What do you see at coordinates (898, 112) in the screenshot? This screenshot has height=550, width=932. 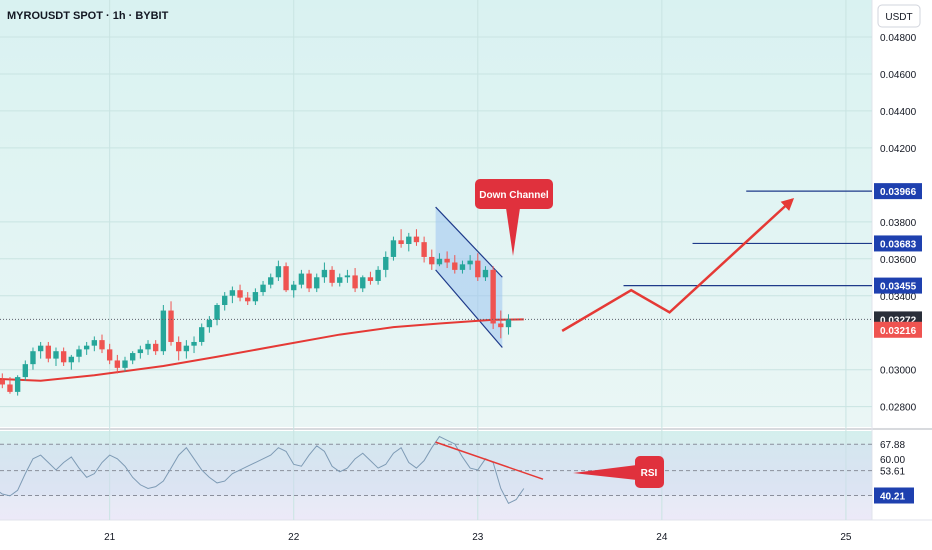 I see `price-tick-label: 0.04400` at bounding box center [898, 112].